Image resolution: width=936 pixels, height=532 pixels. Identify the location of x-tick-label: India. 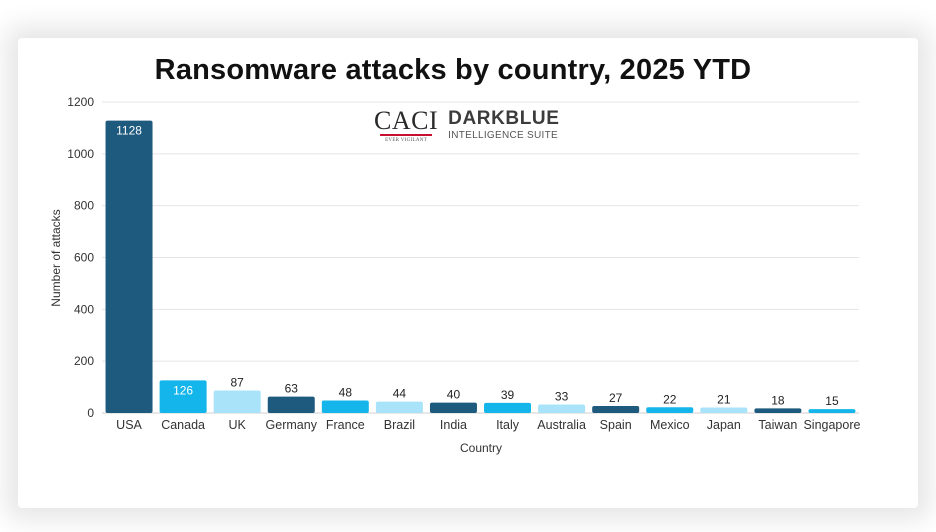
(453, 425).